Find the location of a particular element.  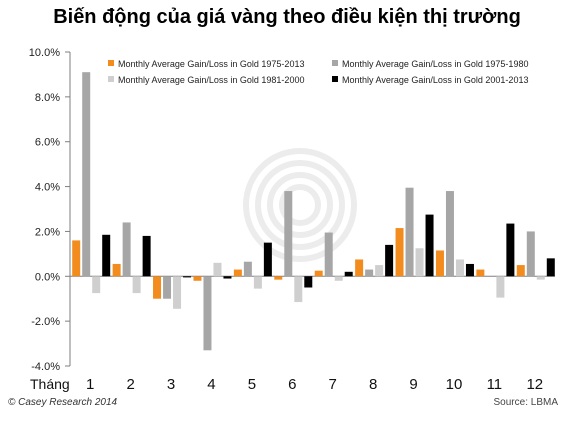

y-tick-label: 8.0% is located at coordinates (47, 98).